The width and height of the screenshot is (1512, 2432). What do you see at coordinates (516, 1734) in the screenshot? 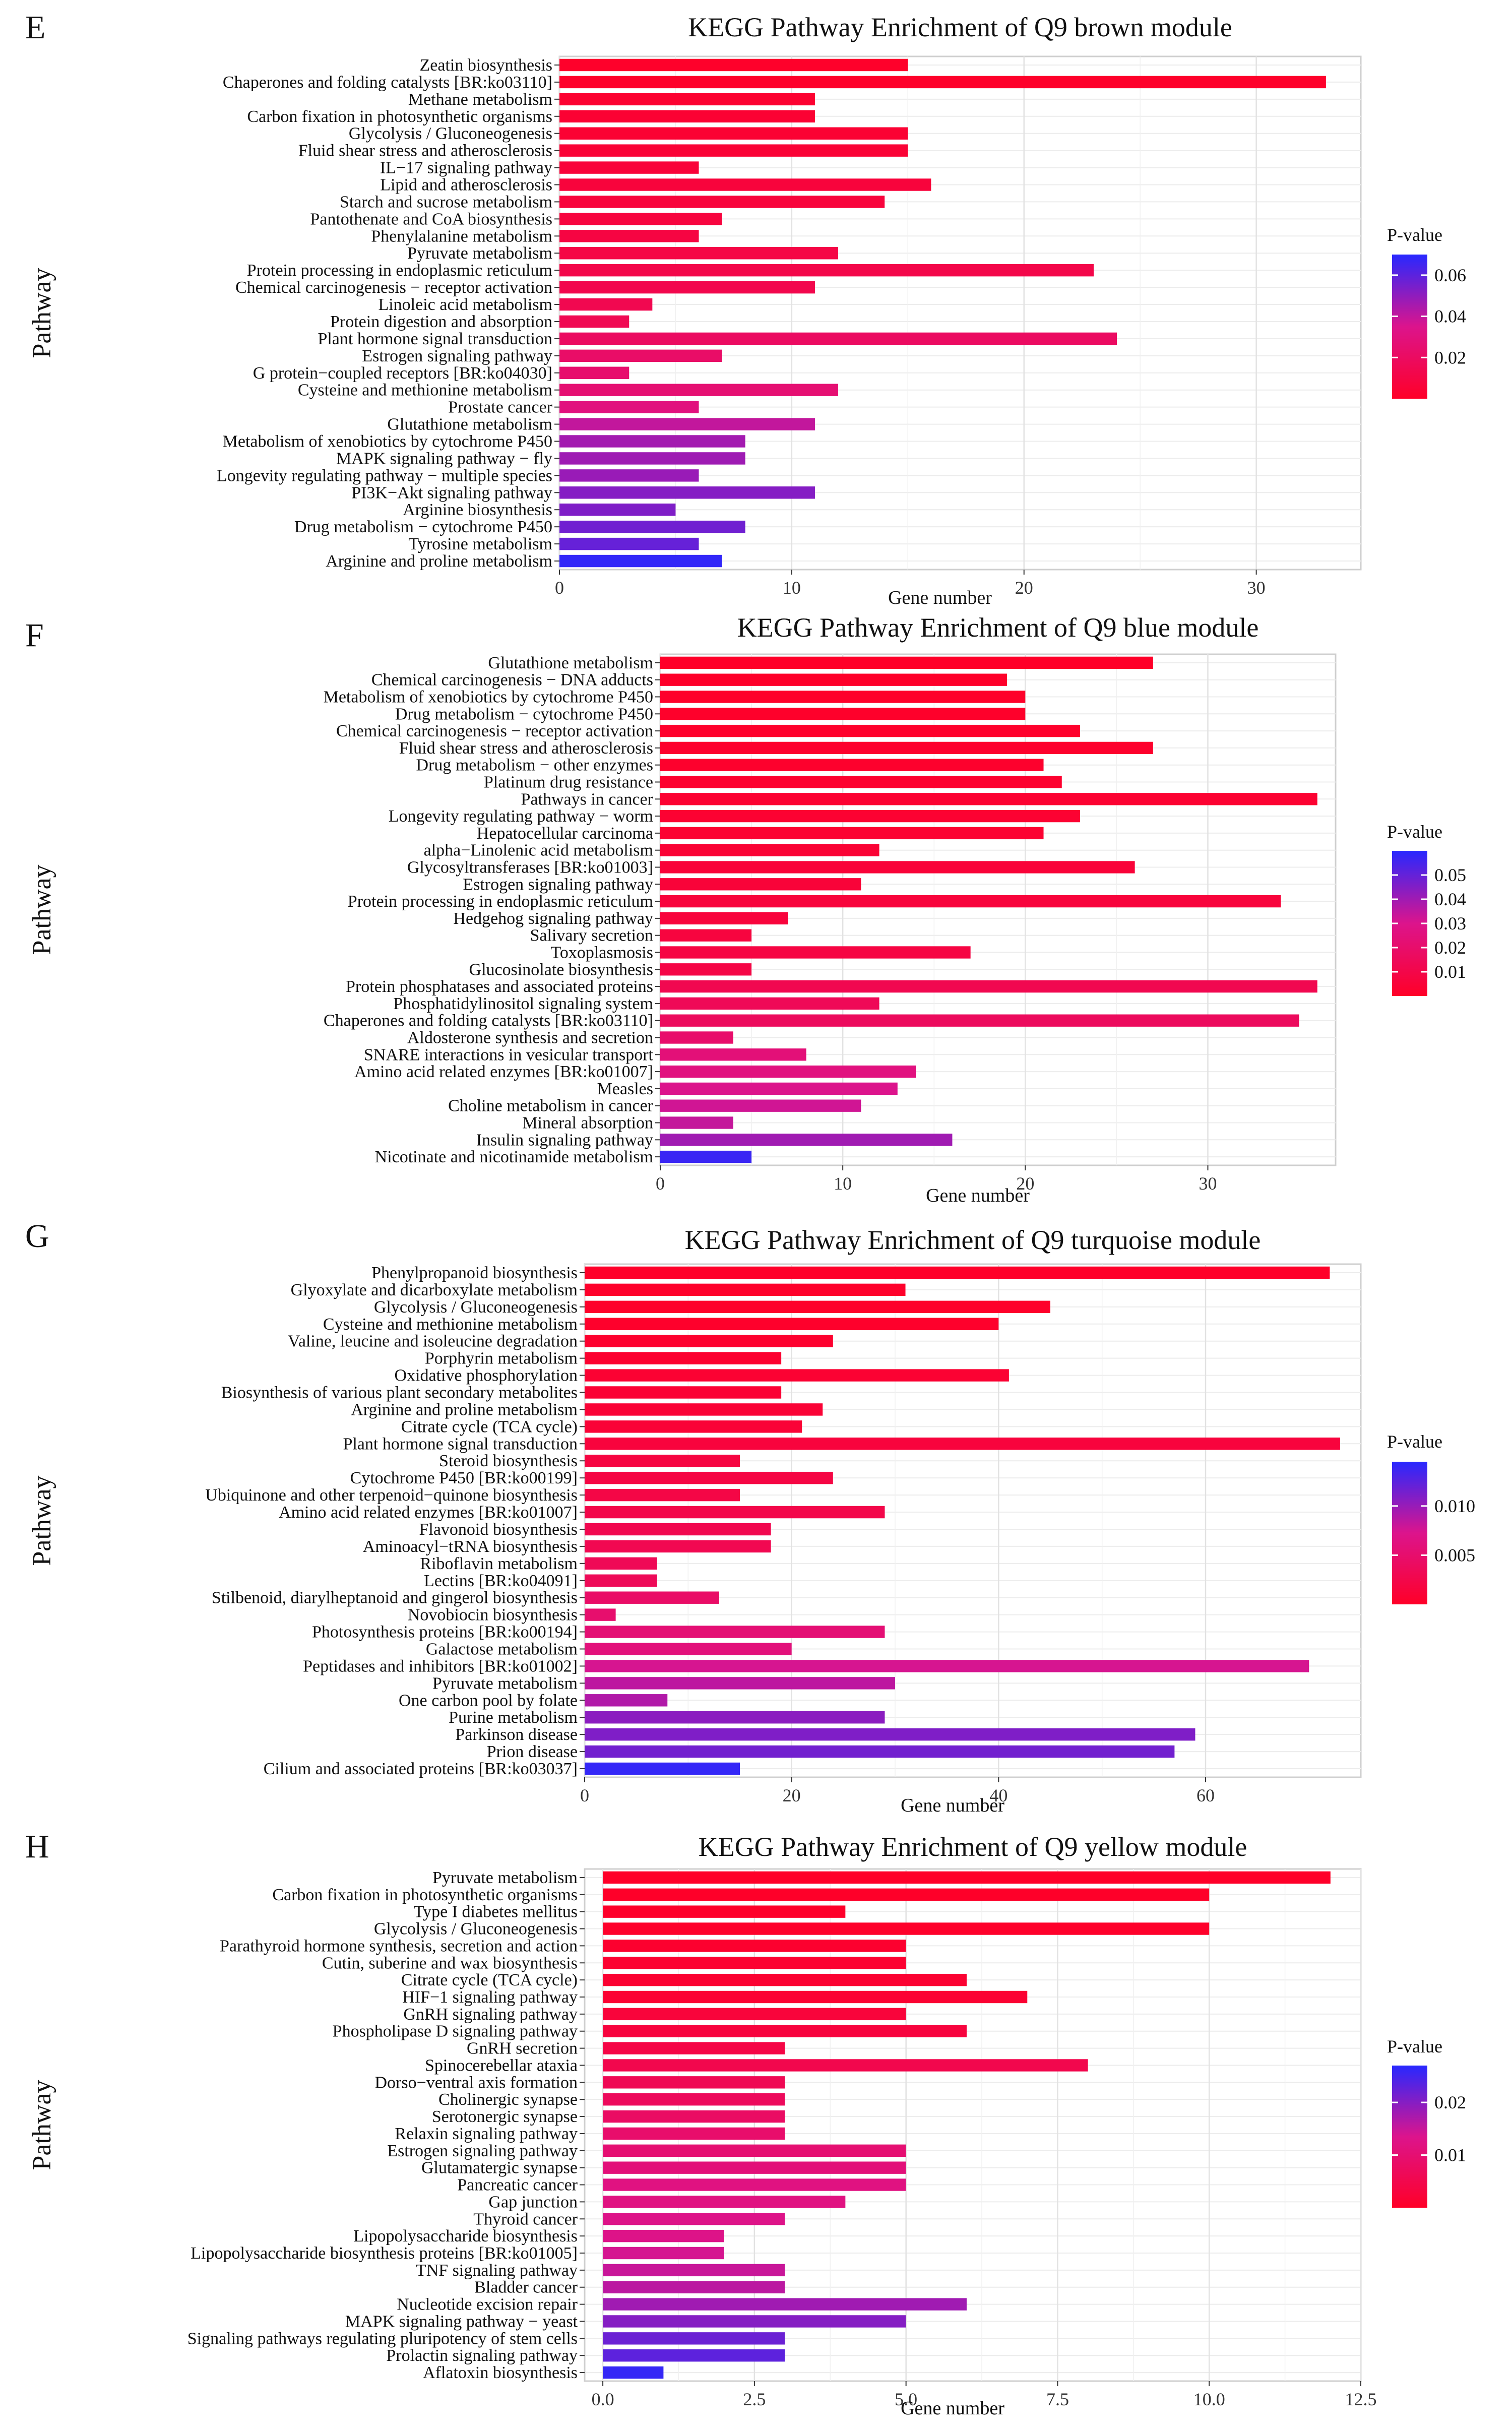
I see `category-label: Parkinson disease` at bounding box center [516, 1734].